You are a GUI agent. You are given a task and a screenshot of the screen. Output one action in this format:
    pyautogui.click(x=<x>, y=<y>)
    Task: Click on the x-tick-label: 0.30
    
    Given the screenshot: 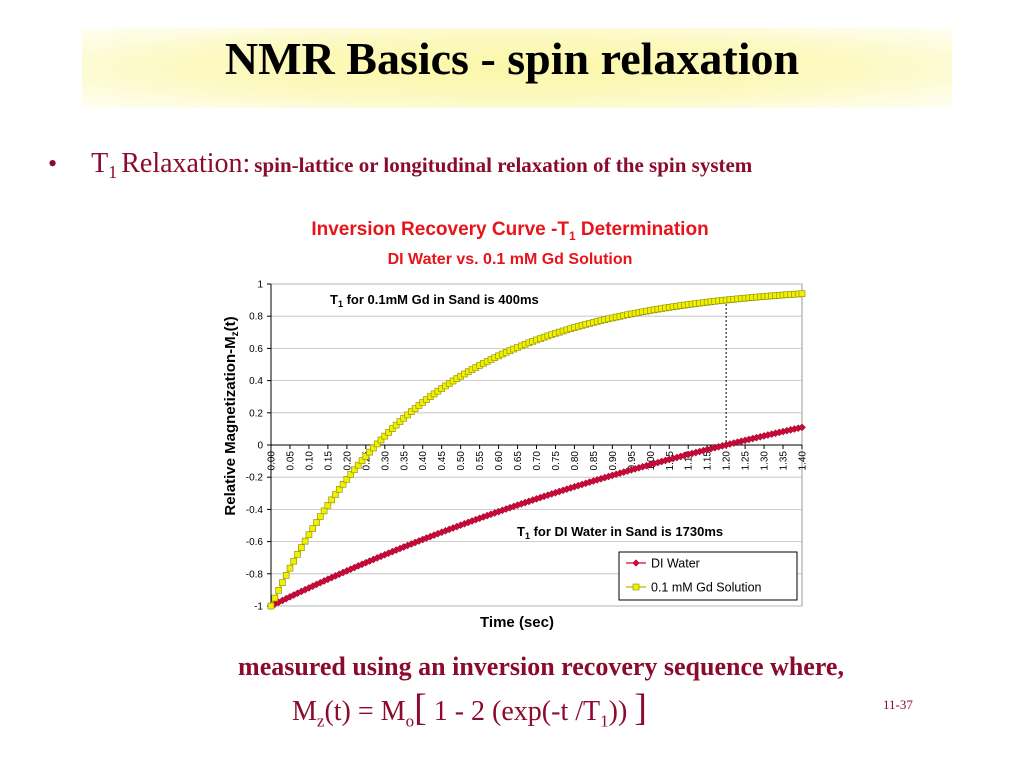 What is the action you would take?
    pyautogui.click(x=385, y=461)
    